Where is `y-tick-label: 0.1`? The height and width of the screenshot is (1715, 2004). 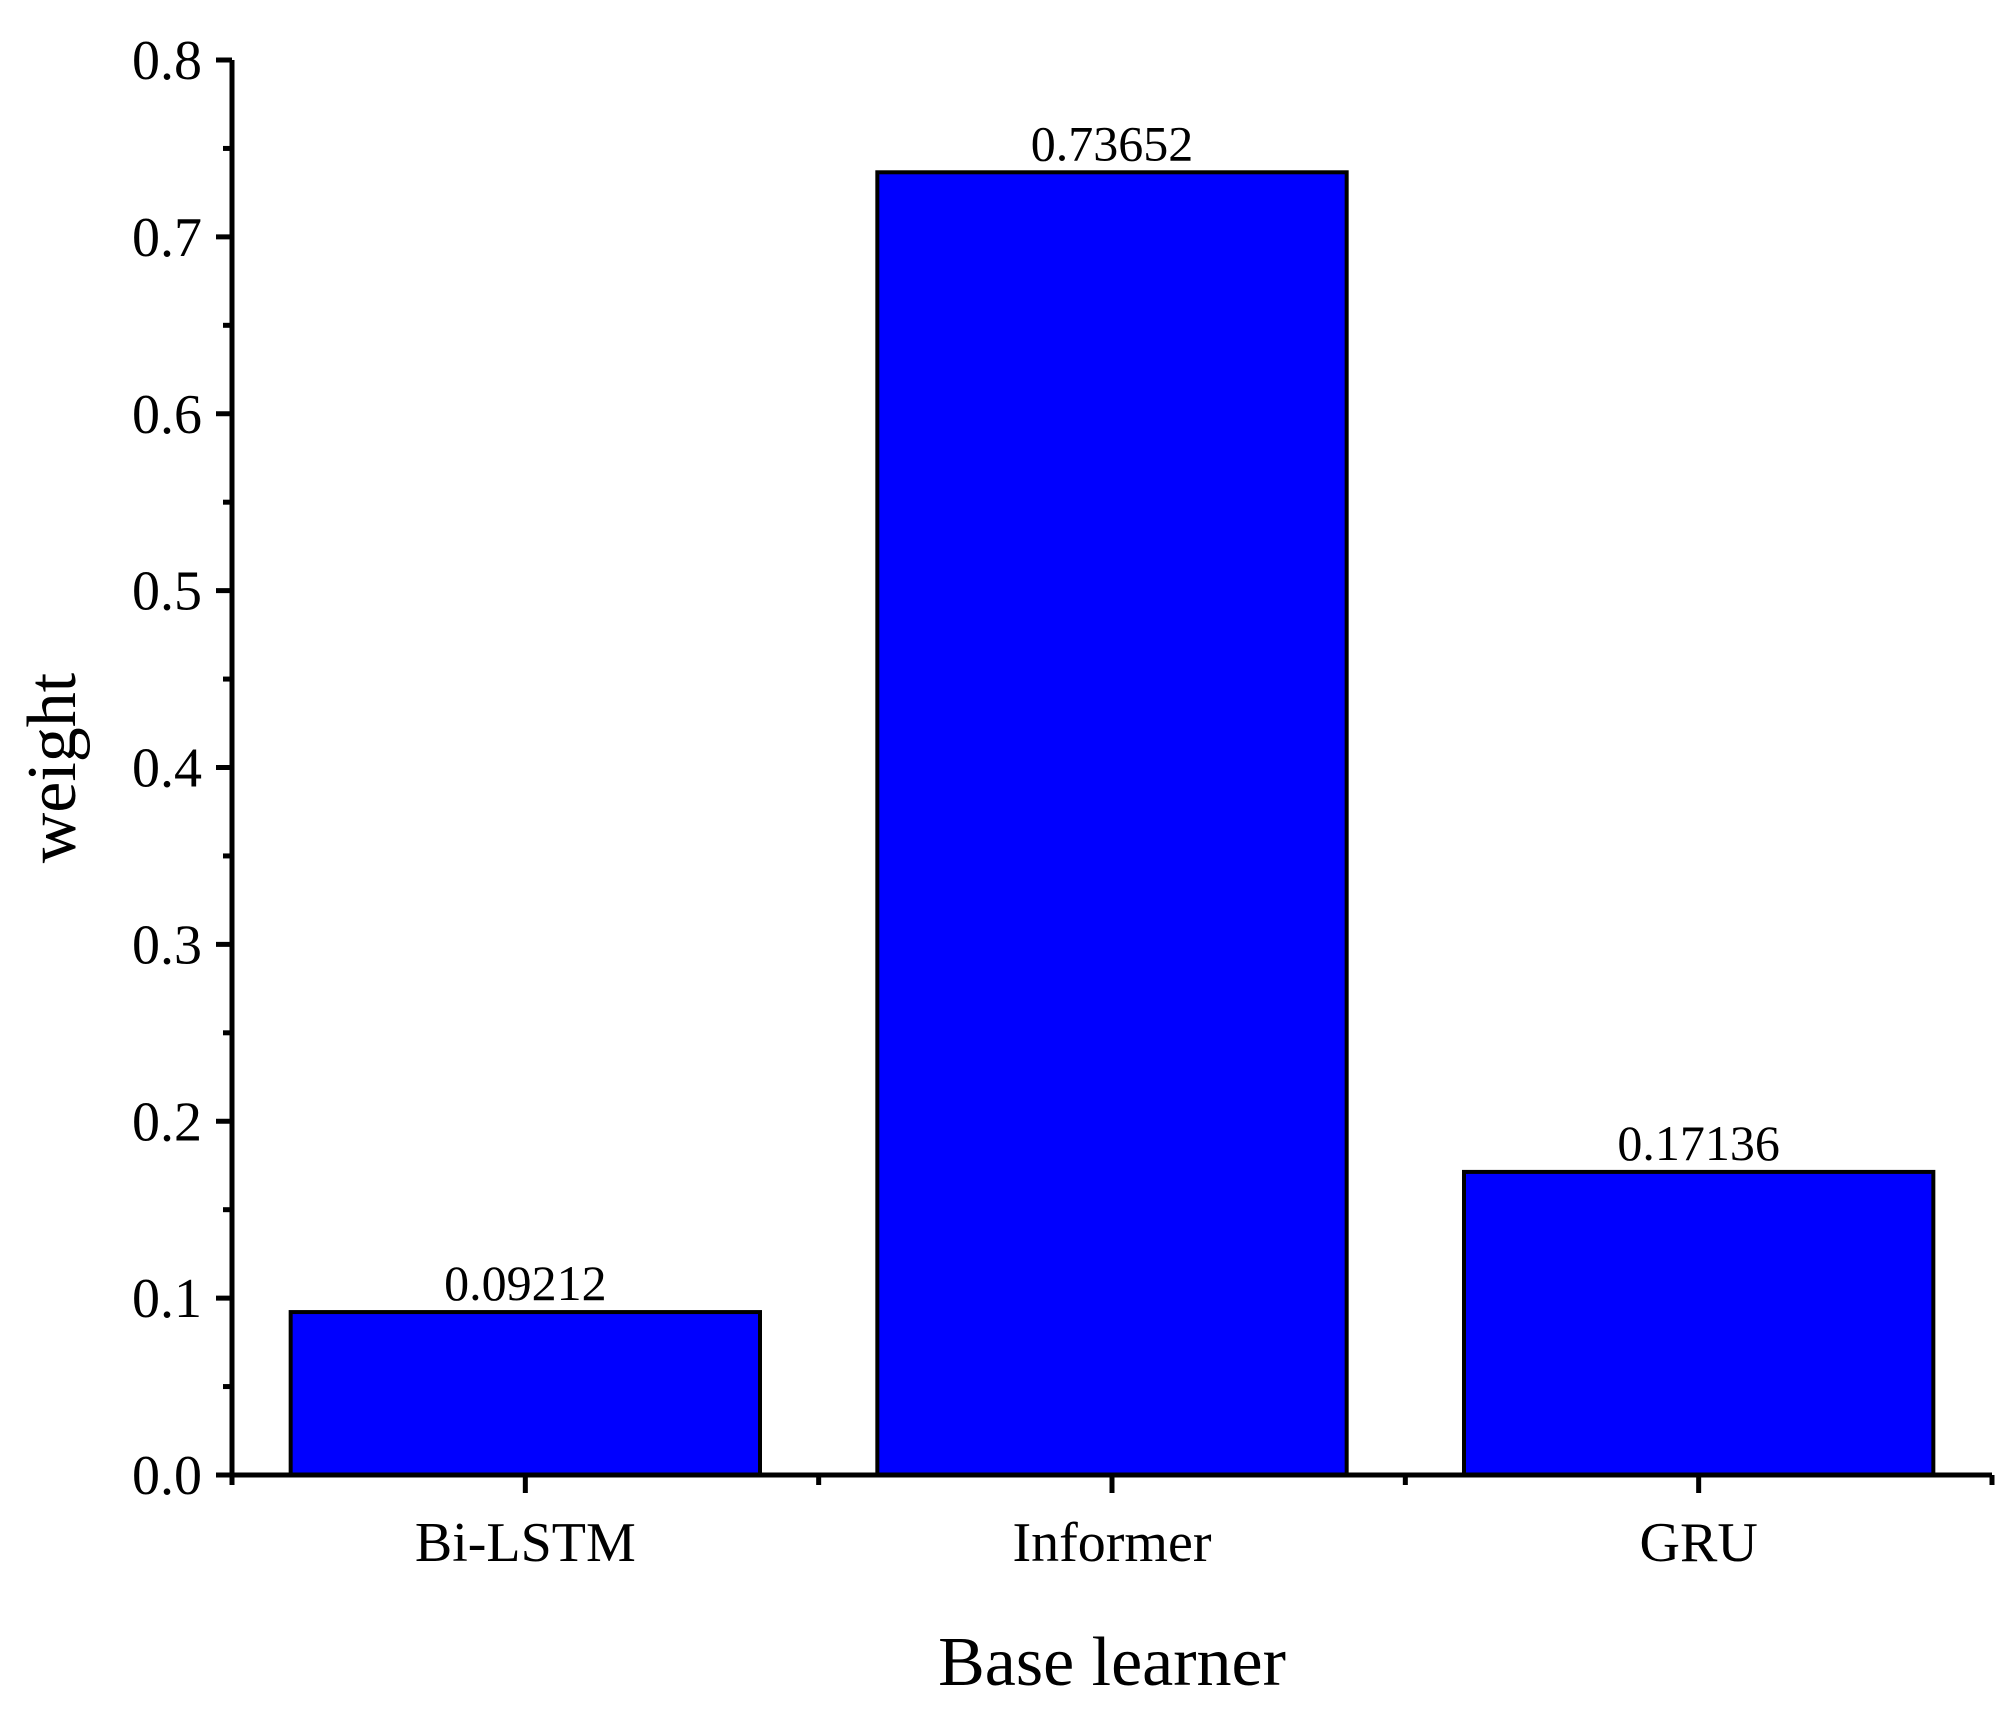
y-tick-label: 0.1 is located at coordinates (167, 1299).